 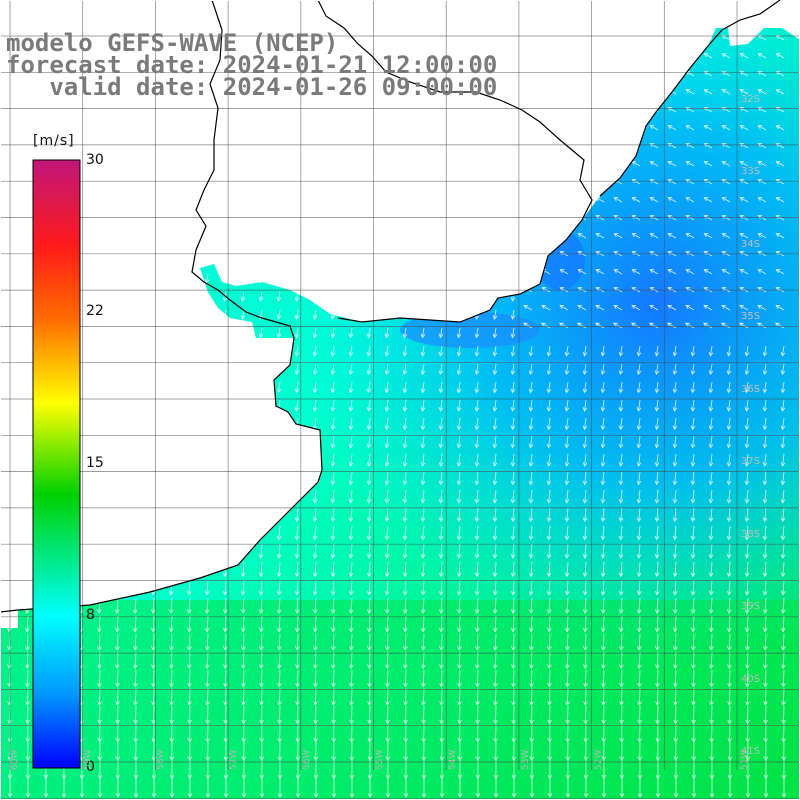 I want to click on lon-label: 52W, so click(x=599, y=759).